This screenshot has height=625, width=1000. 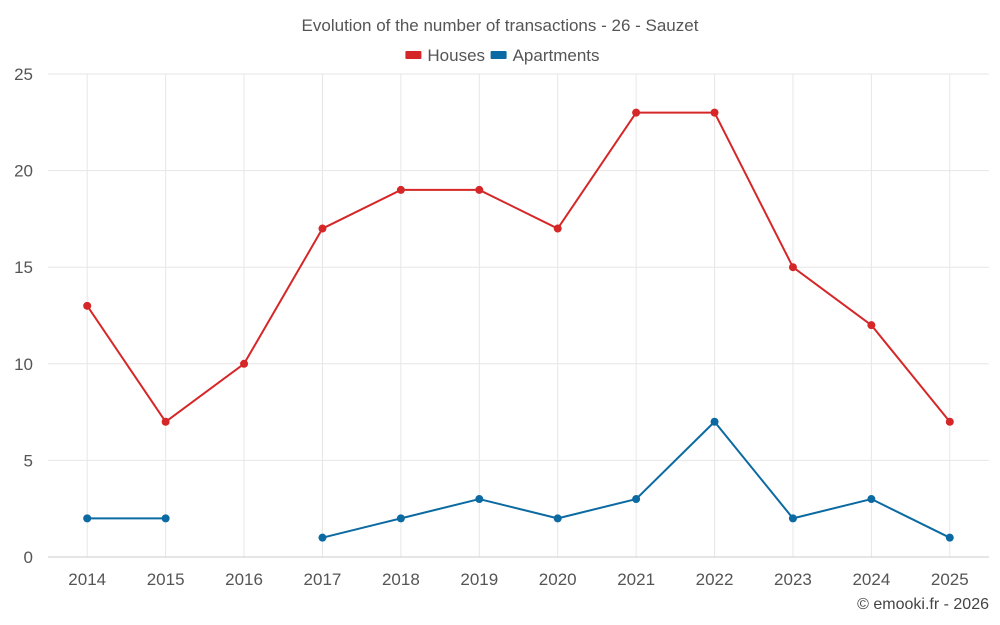 What do you see at coordinates (479, 579) in the screenshot?
I see `x-tick-label: 2019` at bounding box center [479, 579].